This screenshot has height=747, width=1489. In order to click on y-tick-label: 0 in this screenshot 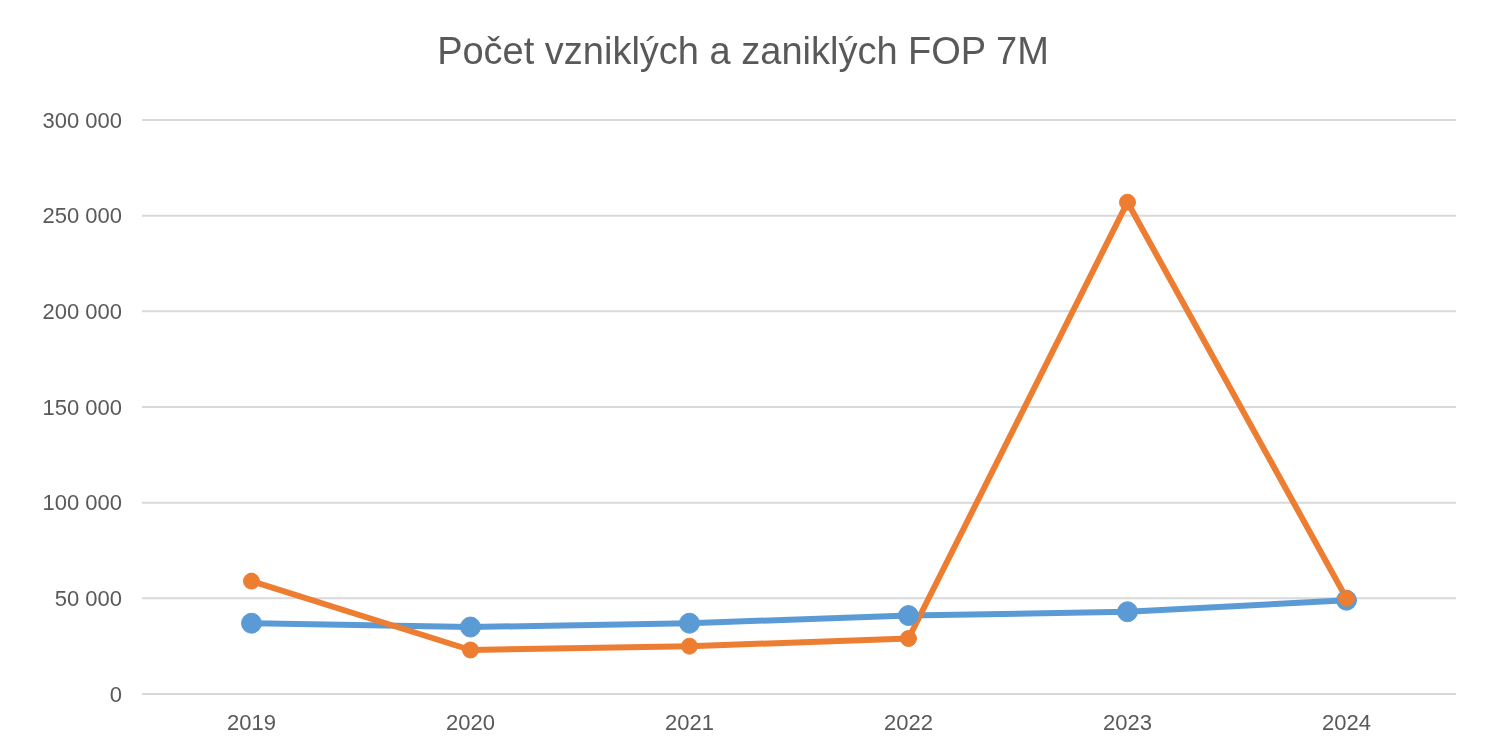, I will do `click(115, 694)`.